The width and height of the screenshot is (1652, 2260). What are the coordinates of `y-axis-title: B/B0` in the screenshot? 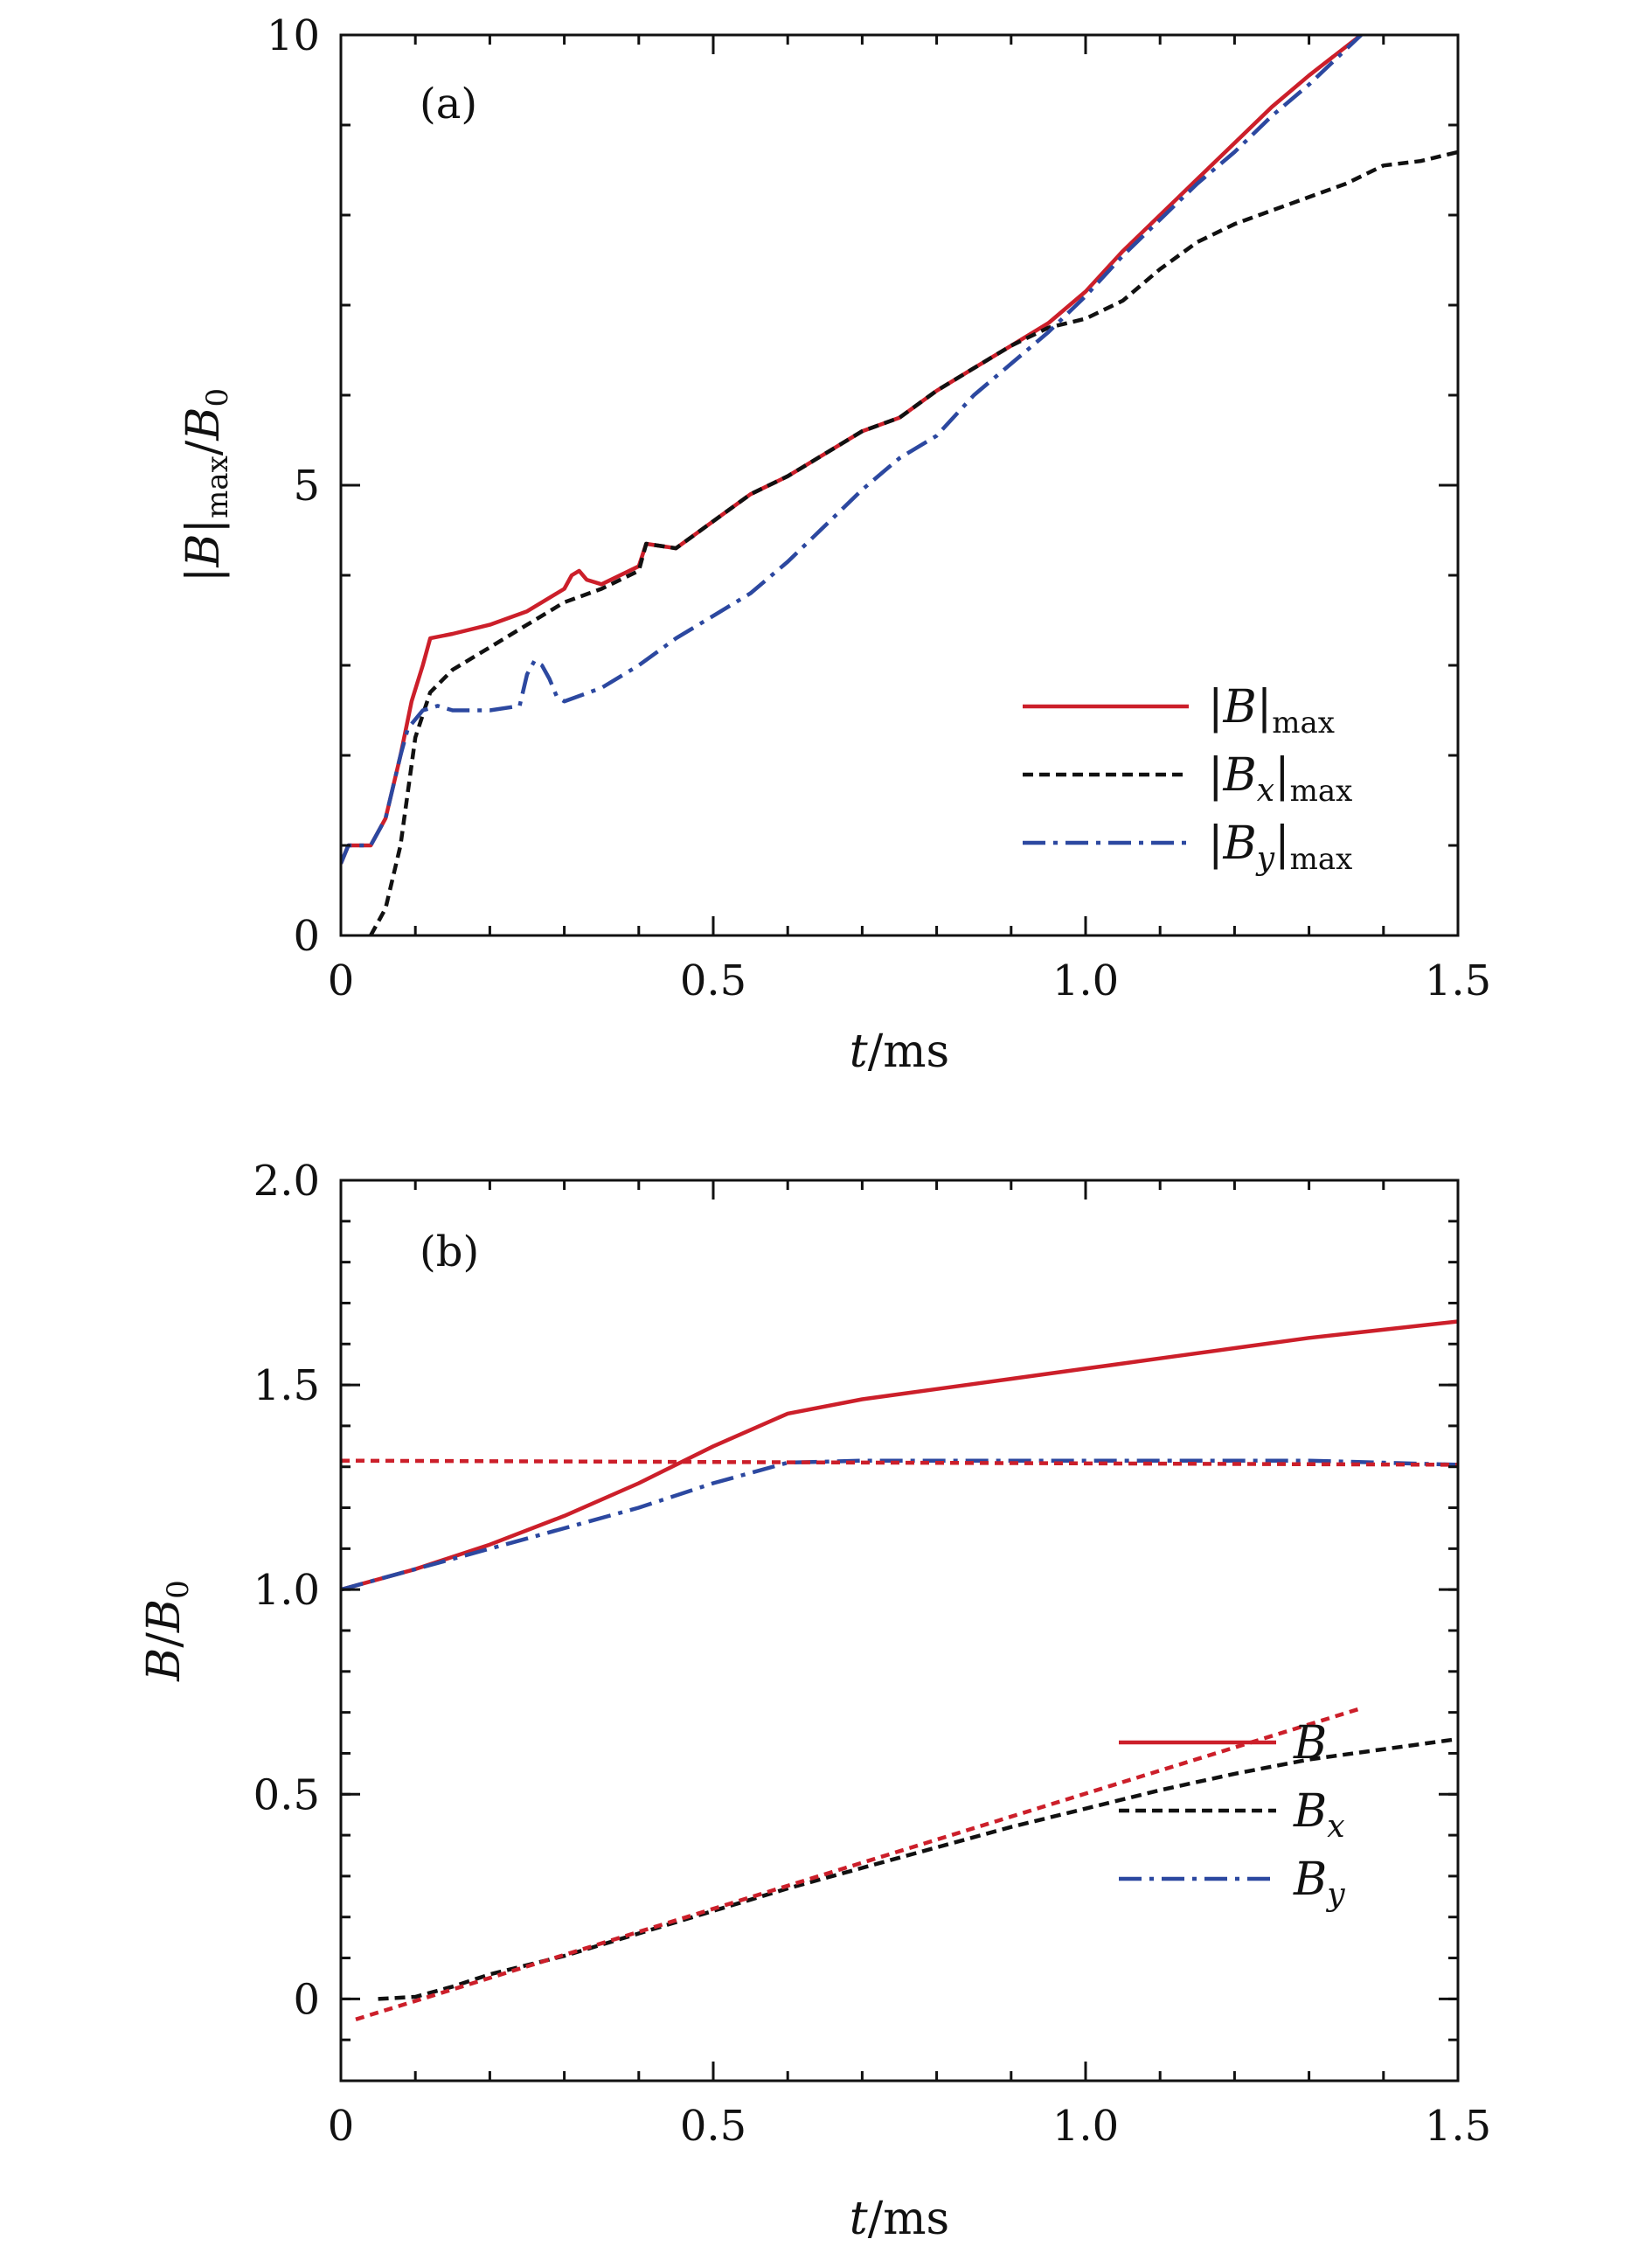 It's located at (167, 1631).